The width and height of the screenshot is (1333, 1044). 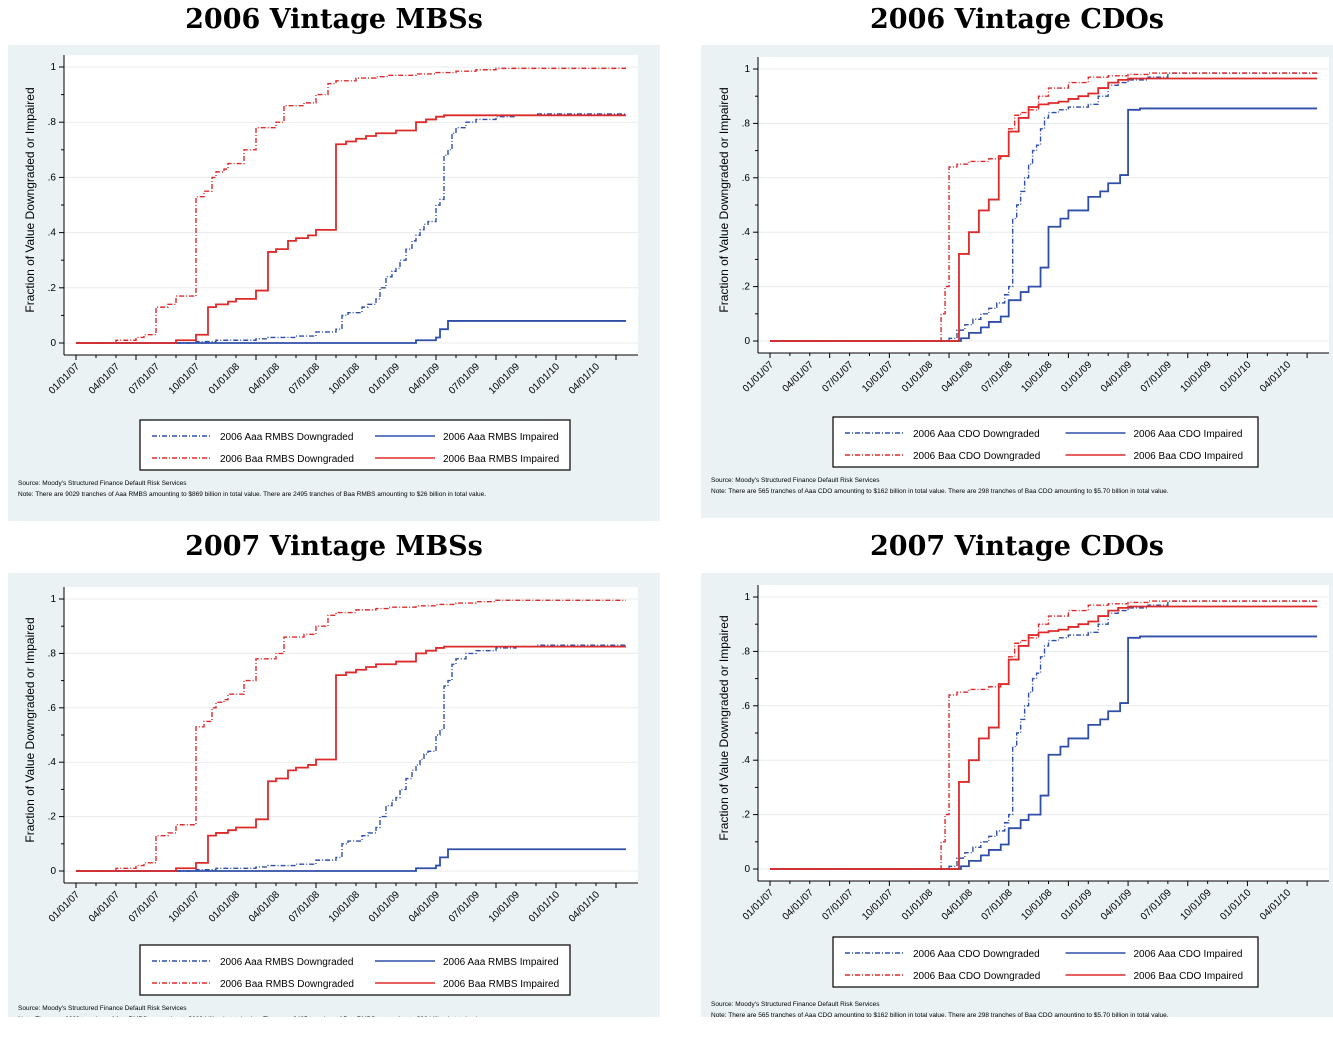 I want to click on legend-label: 2006 Aaa RMBS Impaired, so click(x=501, y=437).